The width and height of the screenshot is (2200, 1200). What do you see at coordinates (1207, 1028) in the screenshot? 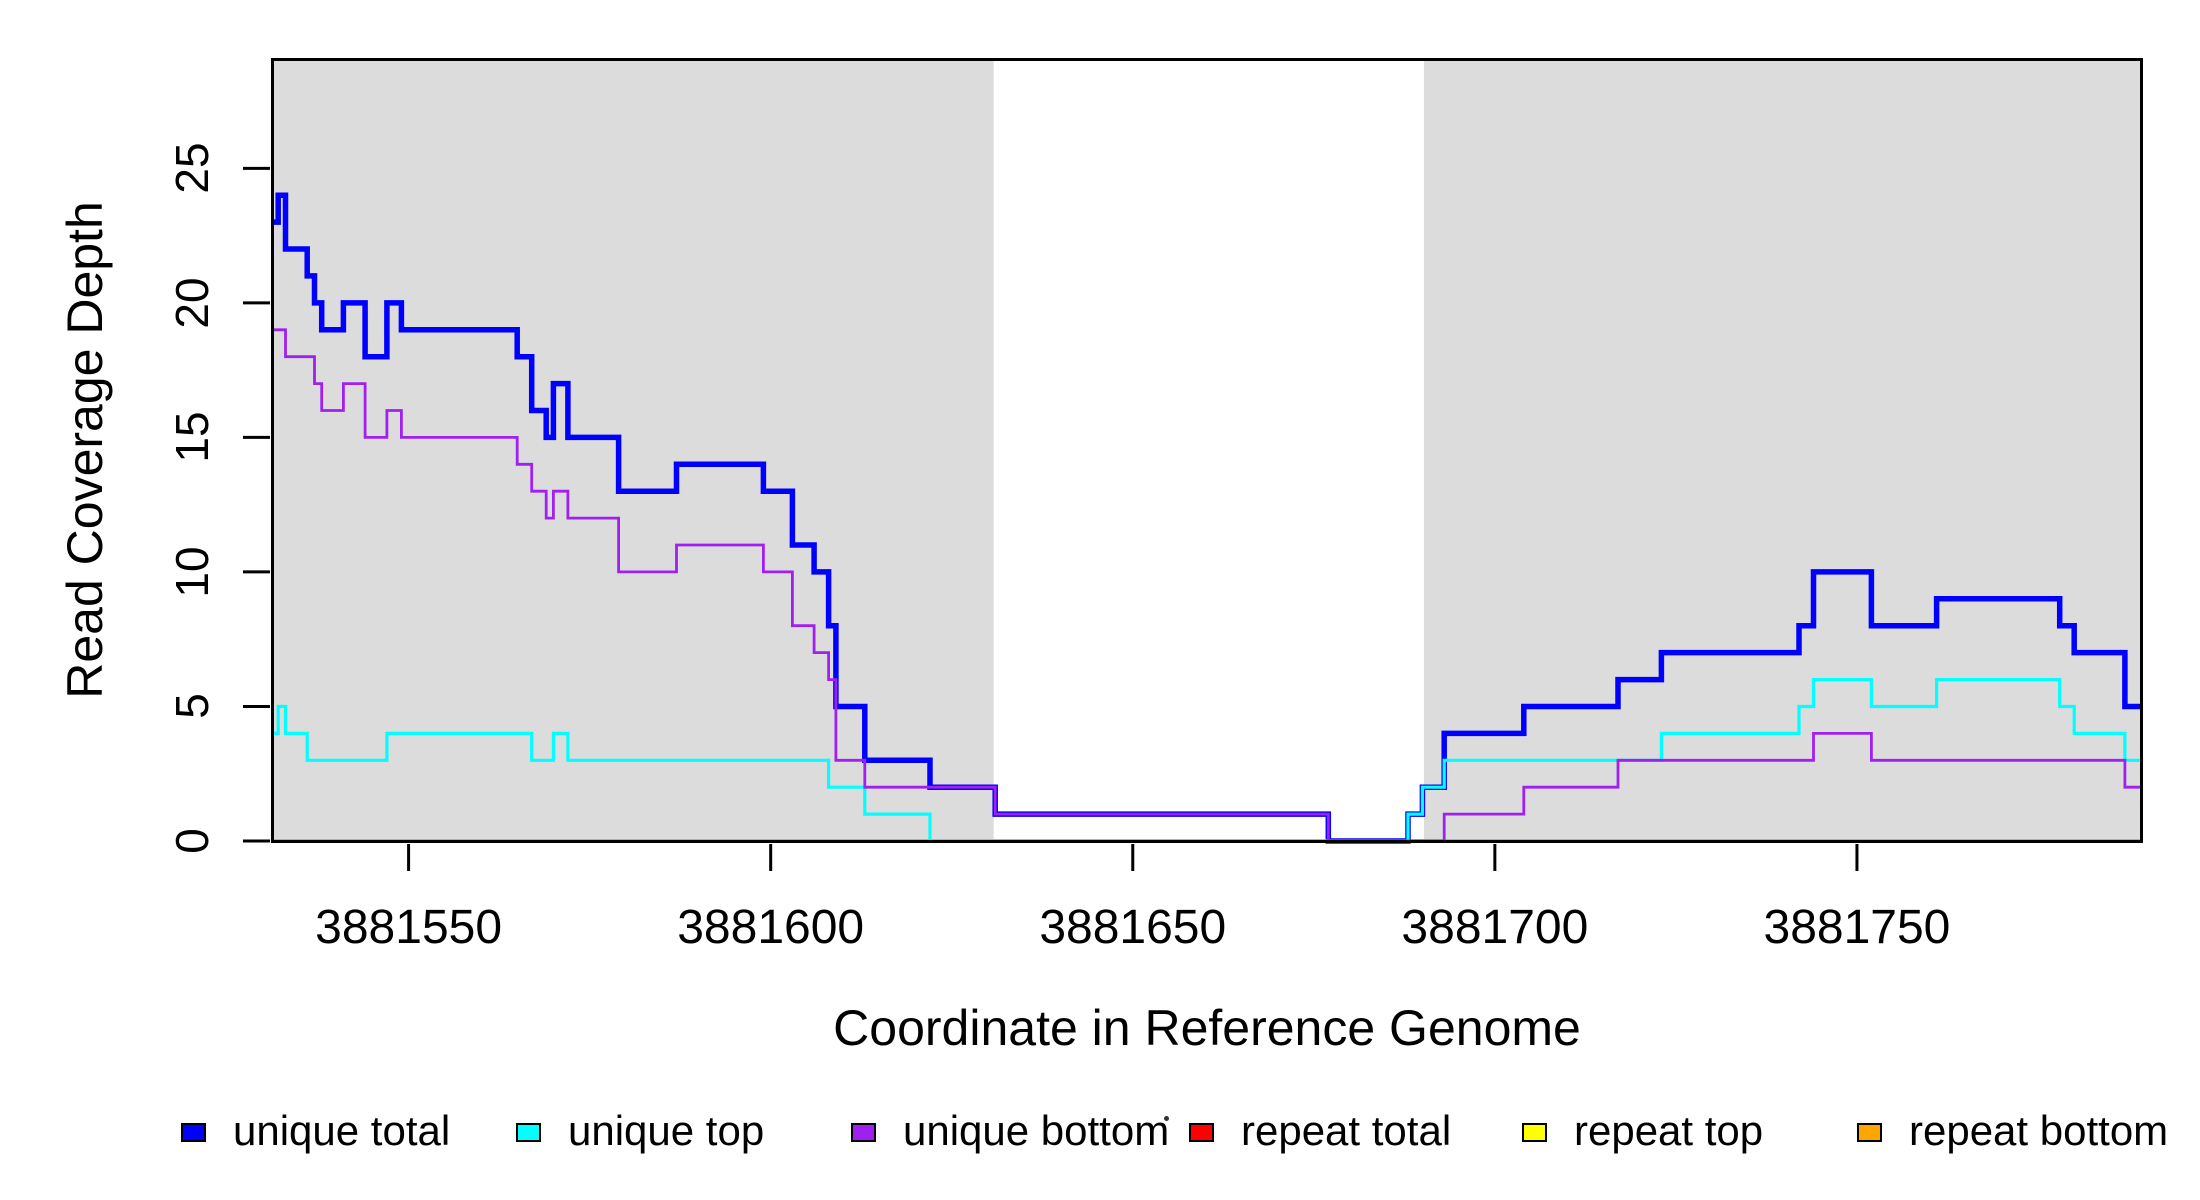
I see `x-axis-title: Coordinate in Reference Genome` at bounding box center [1207, 1028].